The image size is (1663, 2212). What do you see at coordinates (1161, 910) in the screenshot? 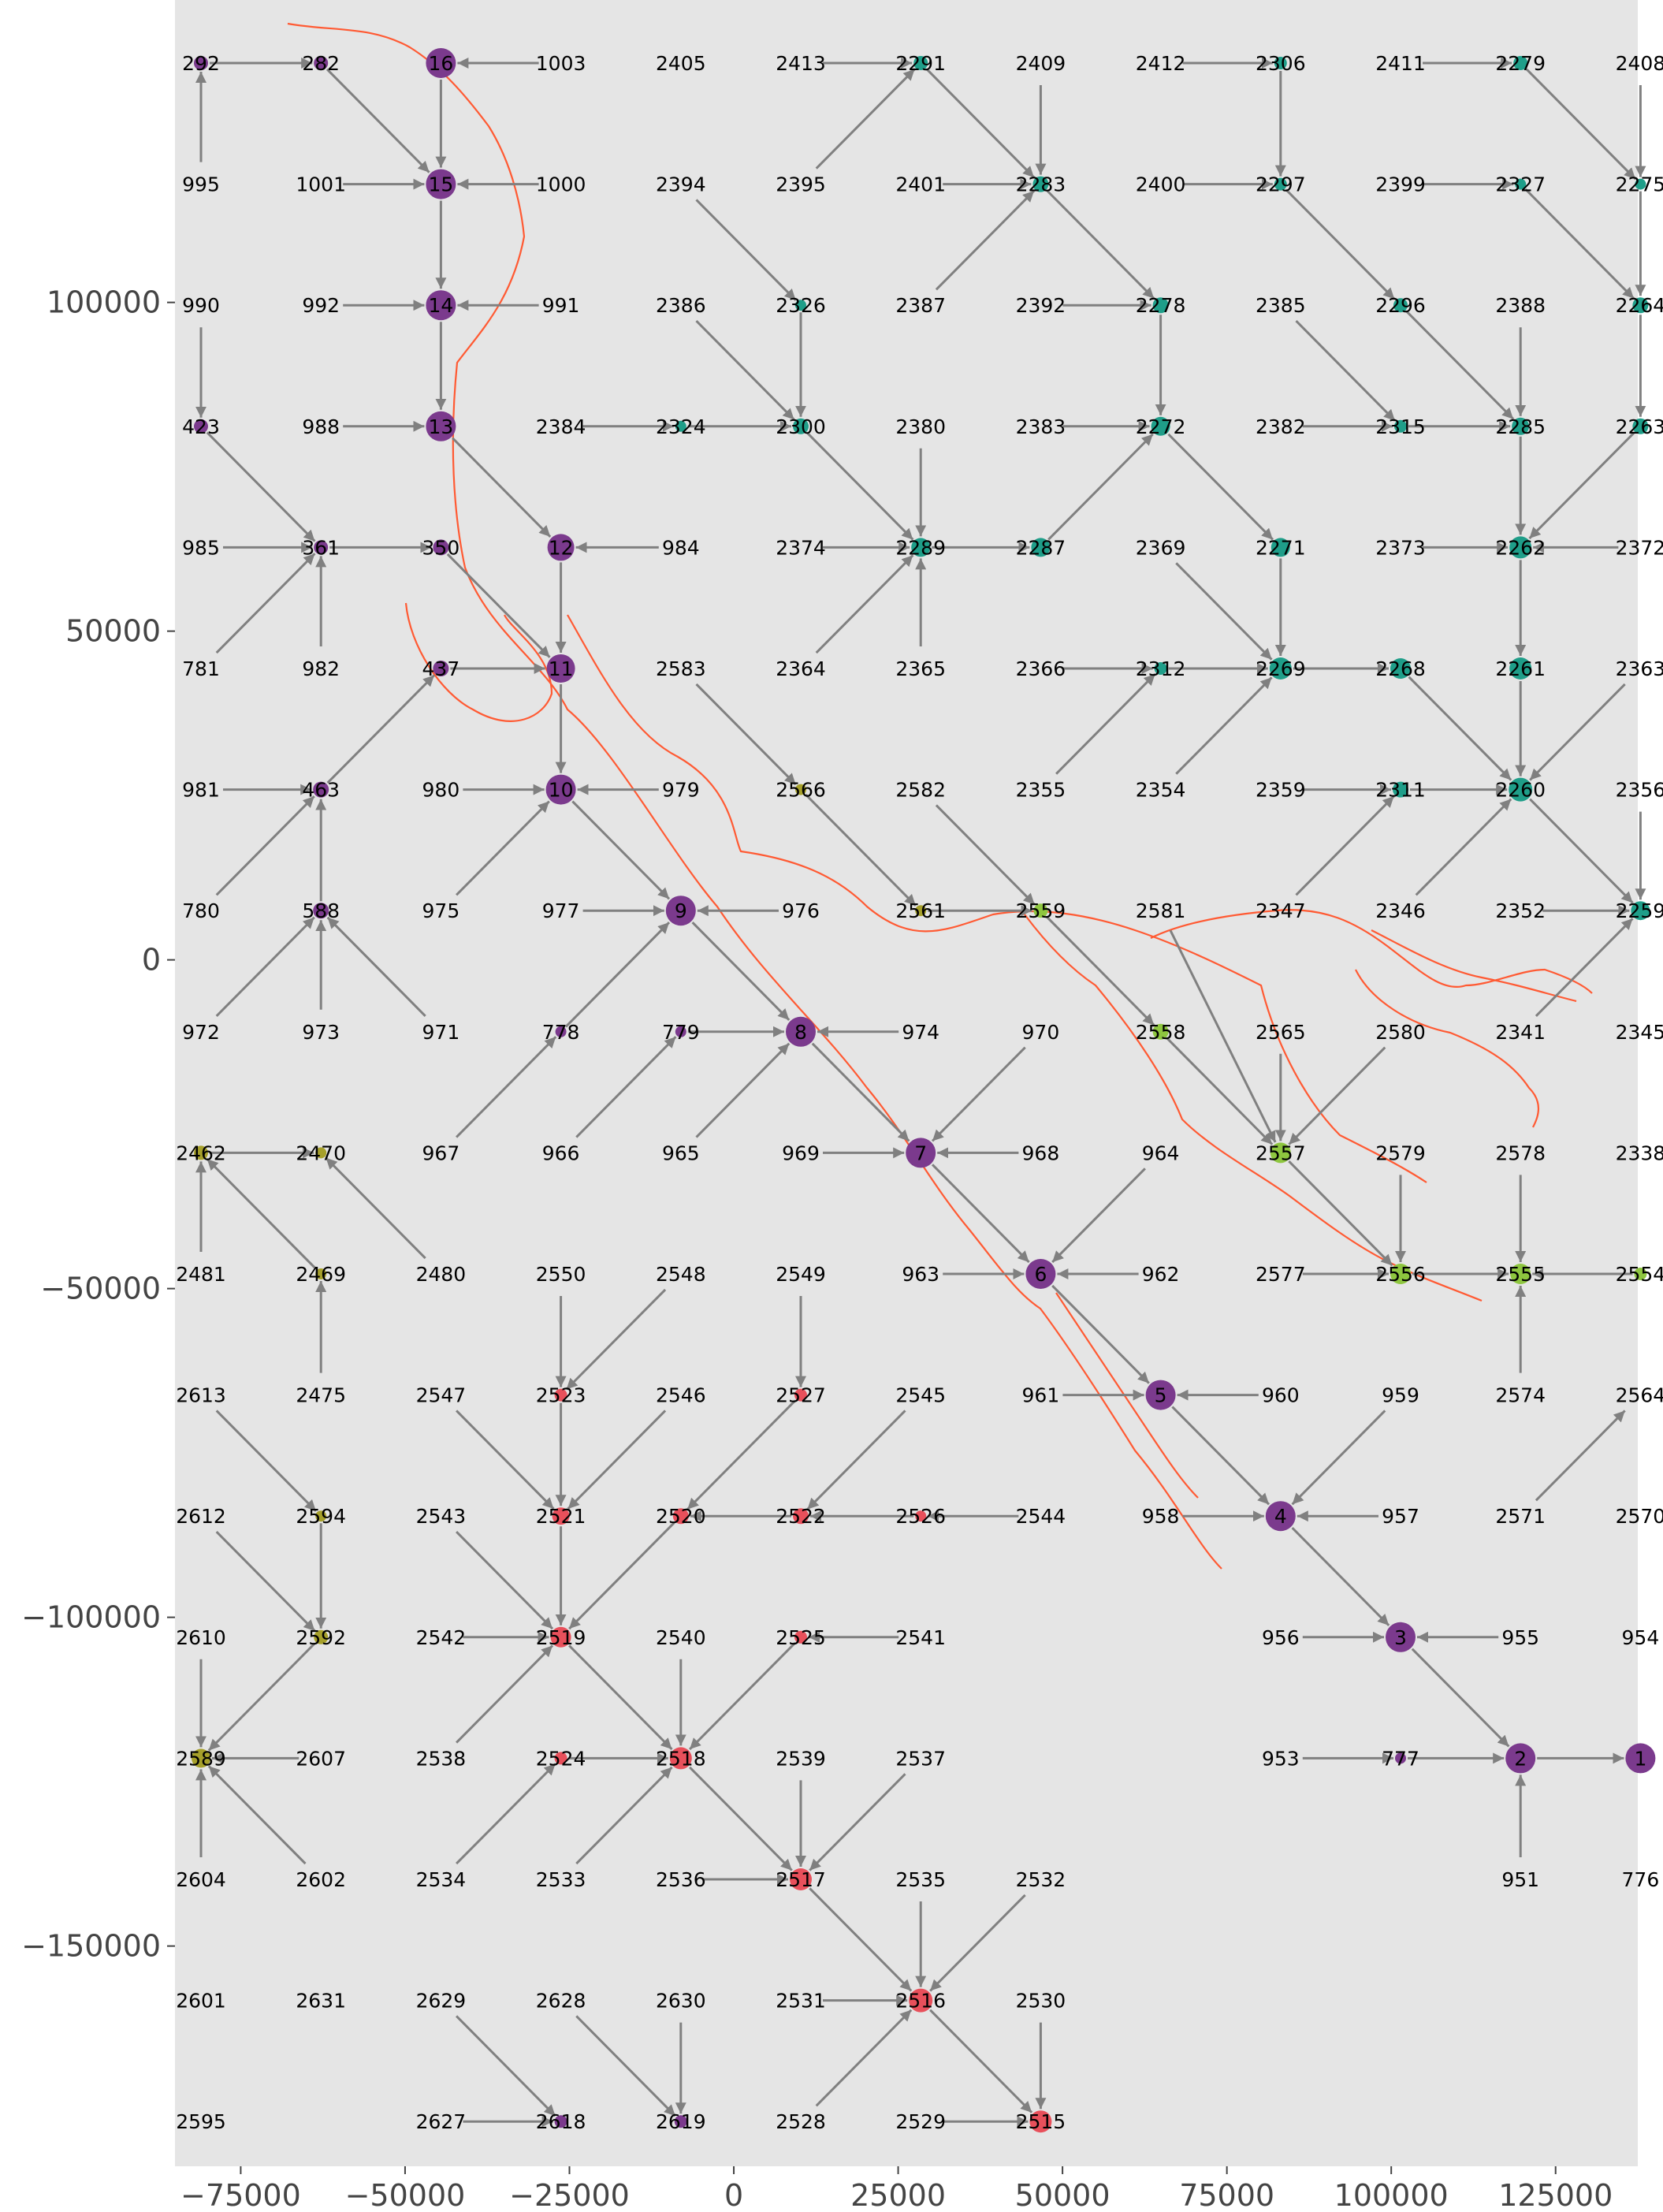
I see `node-label: 2581` at bounding box center [1161, 910].